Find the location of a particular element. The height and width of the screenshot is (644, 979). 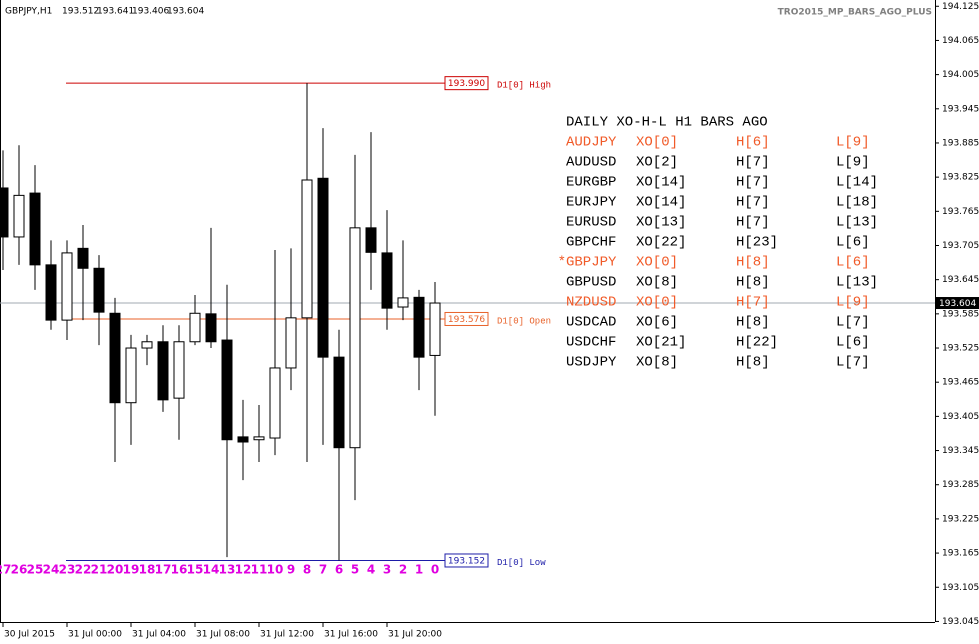

bar-number: 9 is located at coordinates (291, 570).